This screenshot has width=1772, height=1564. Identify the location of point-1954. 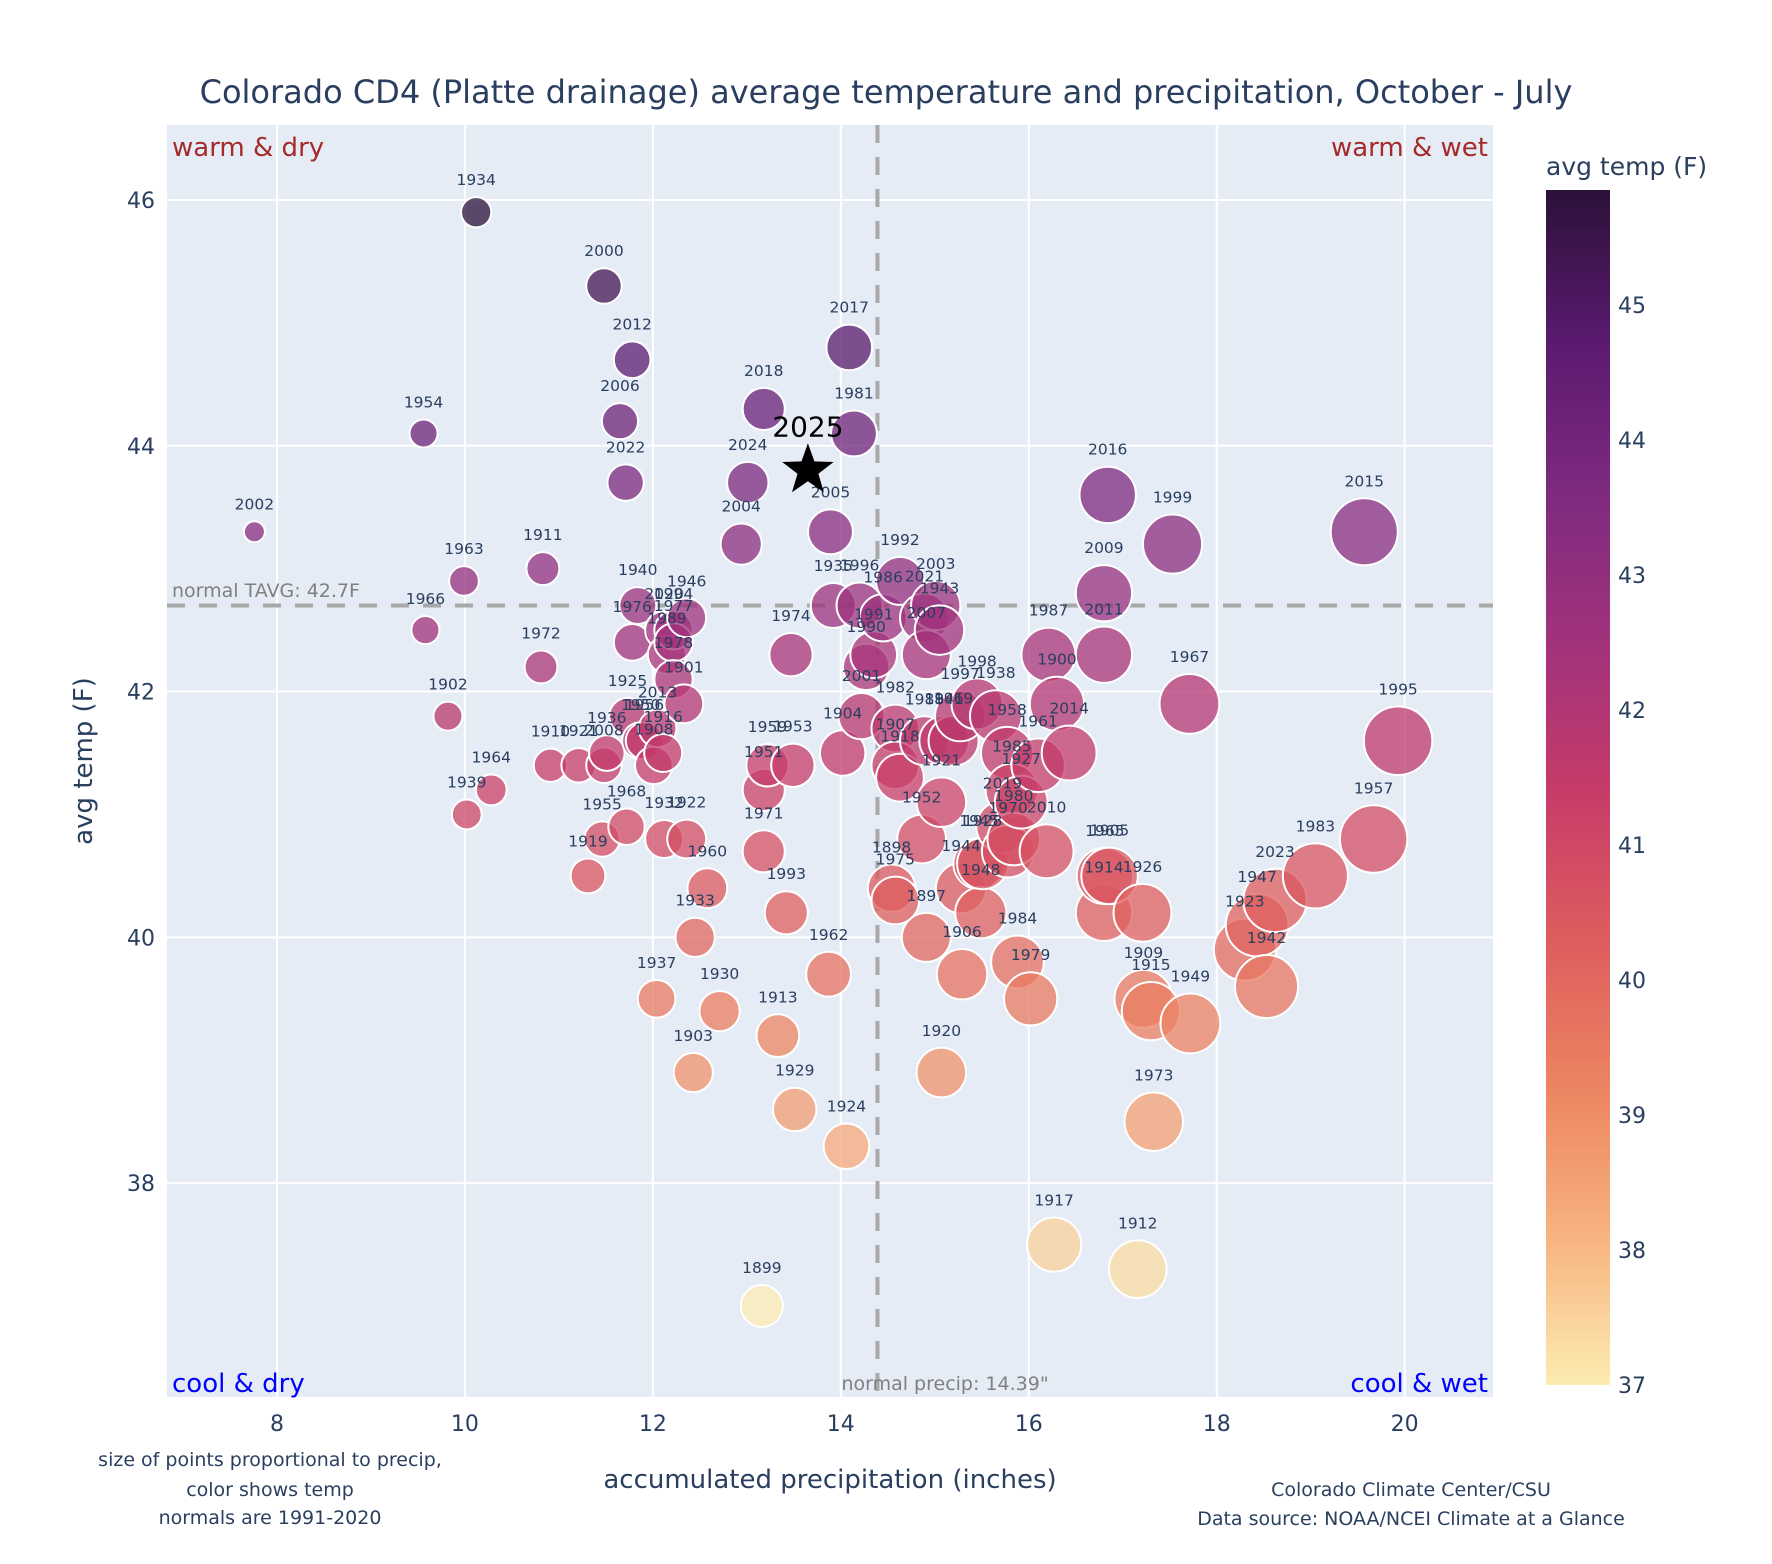
(423, 433).